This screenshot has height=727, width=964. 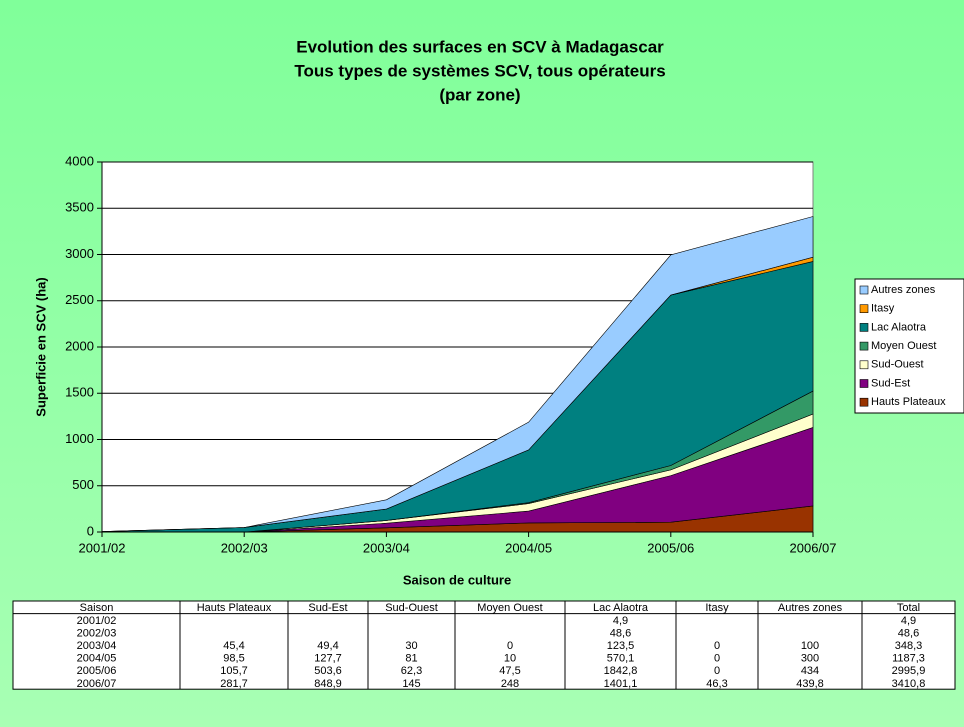 What do you see at coordinates (97, 608) in the screenshot?
I see `table-cell: Saison` at bounding box center [97, 608].